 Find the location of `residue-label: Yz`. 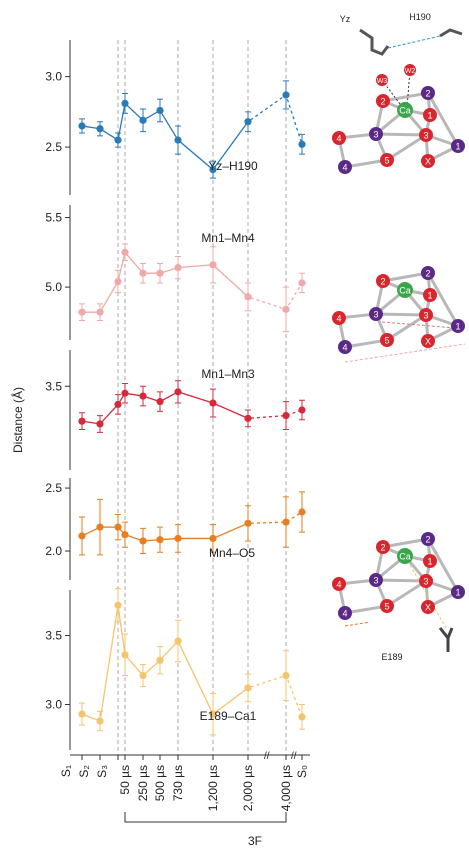

residue-label: Yz is located at coordinates (345, 19).